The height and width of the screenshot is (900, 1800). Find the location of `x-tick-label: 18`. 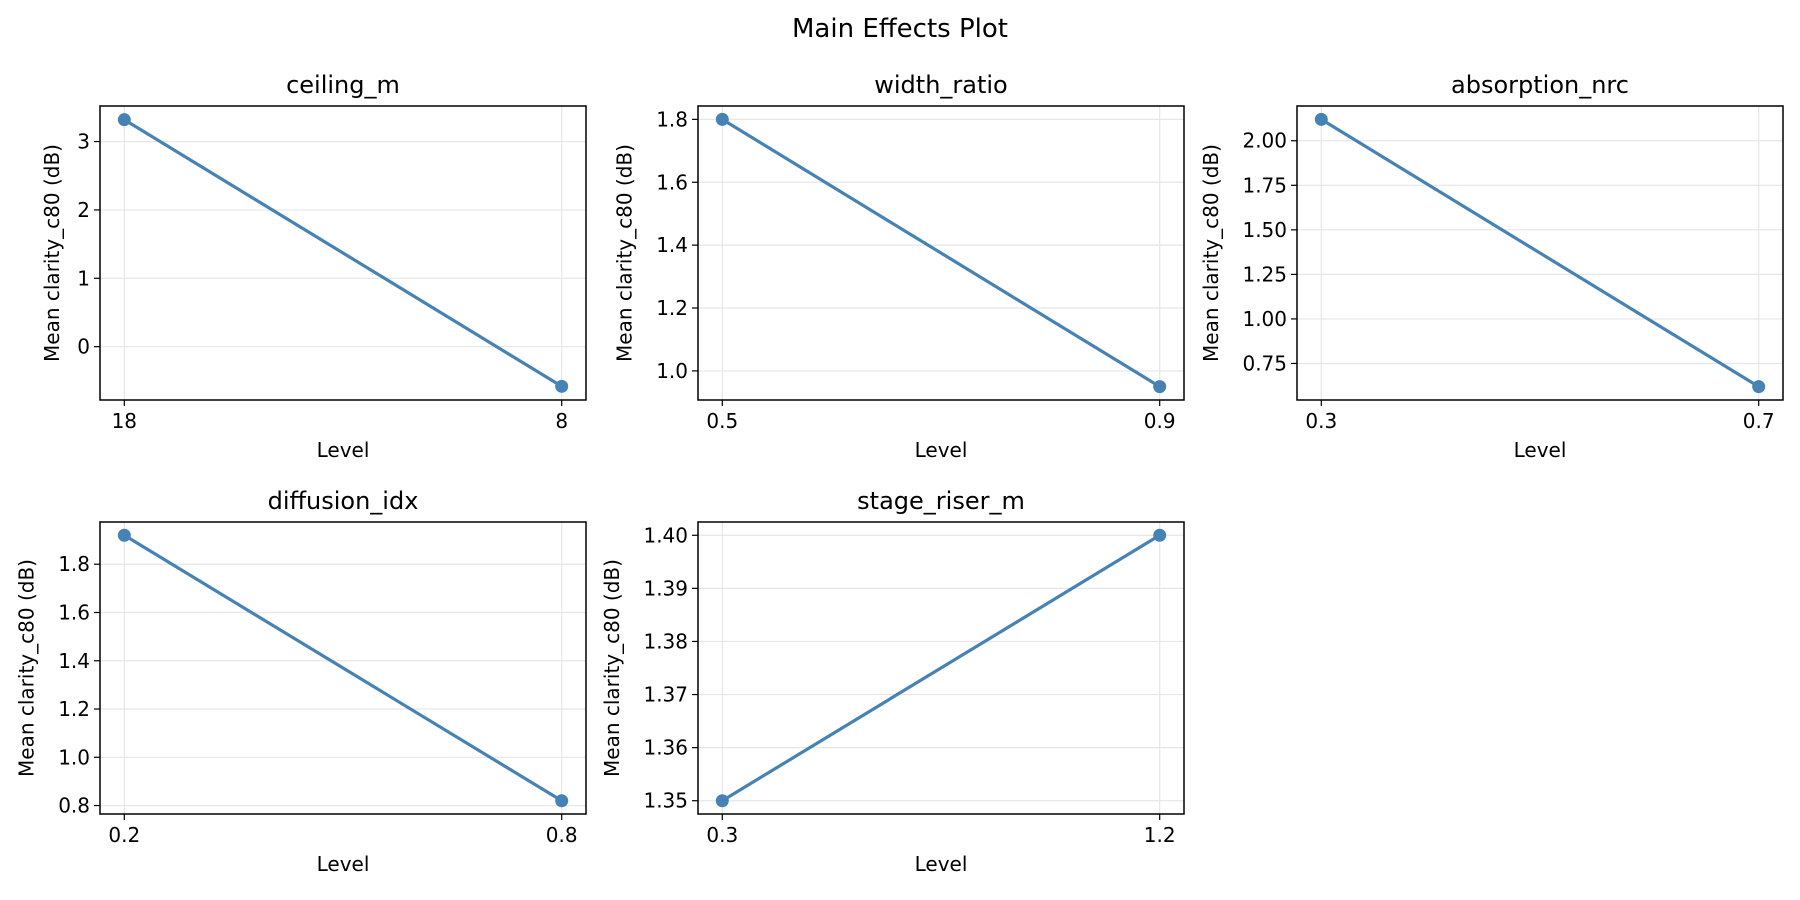

x-tick-label: 18 is located at coordinates (124, 421).